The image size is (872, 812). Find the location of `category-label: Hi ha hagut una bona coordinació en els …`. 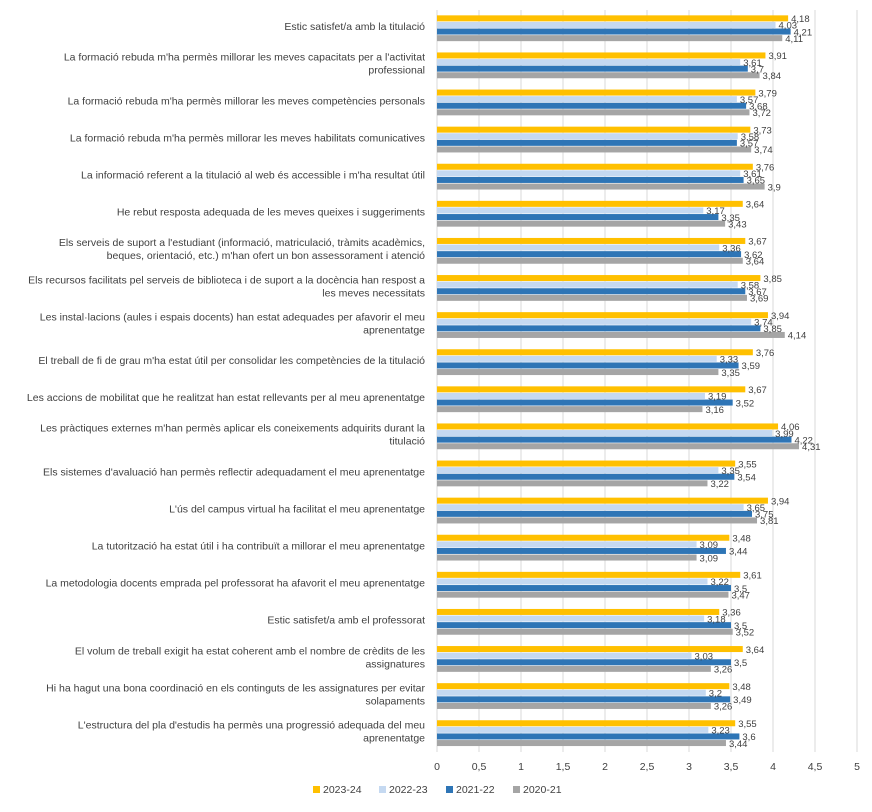

category-label: Hi ha hagut una bona coordinació en els … is located at coordinates (235, 688).